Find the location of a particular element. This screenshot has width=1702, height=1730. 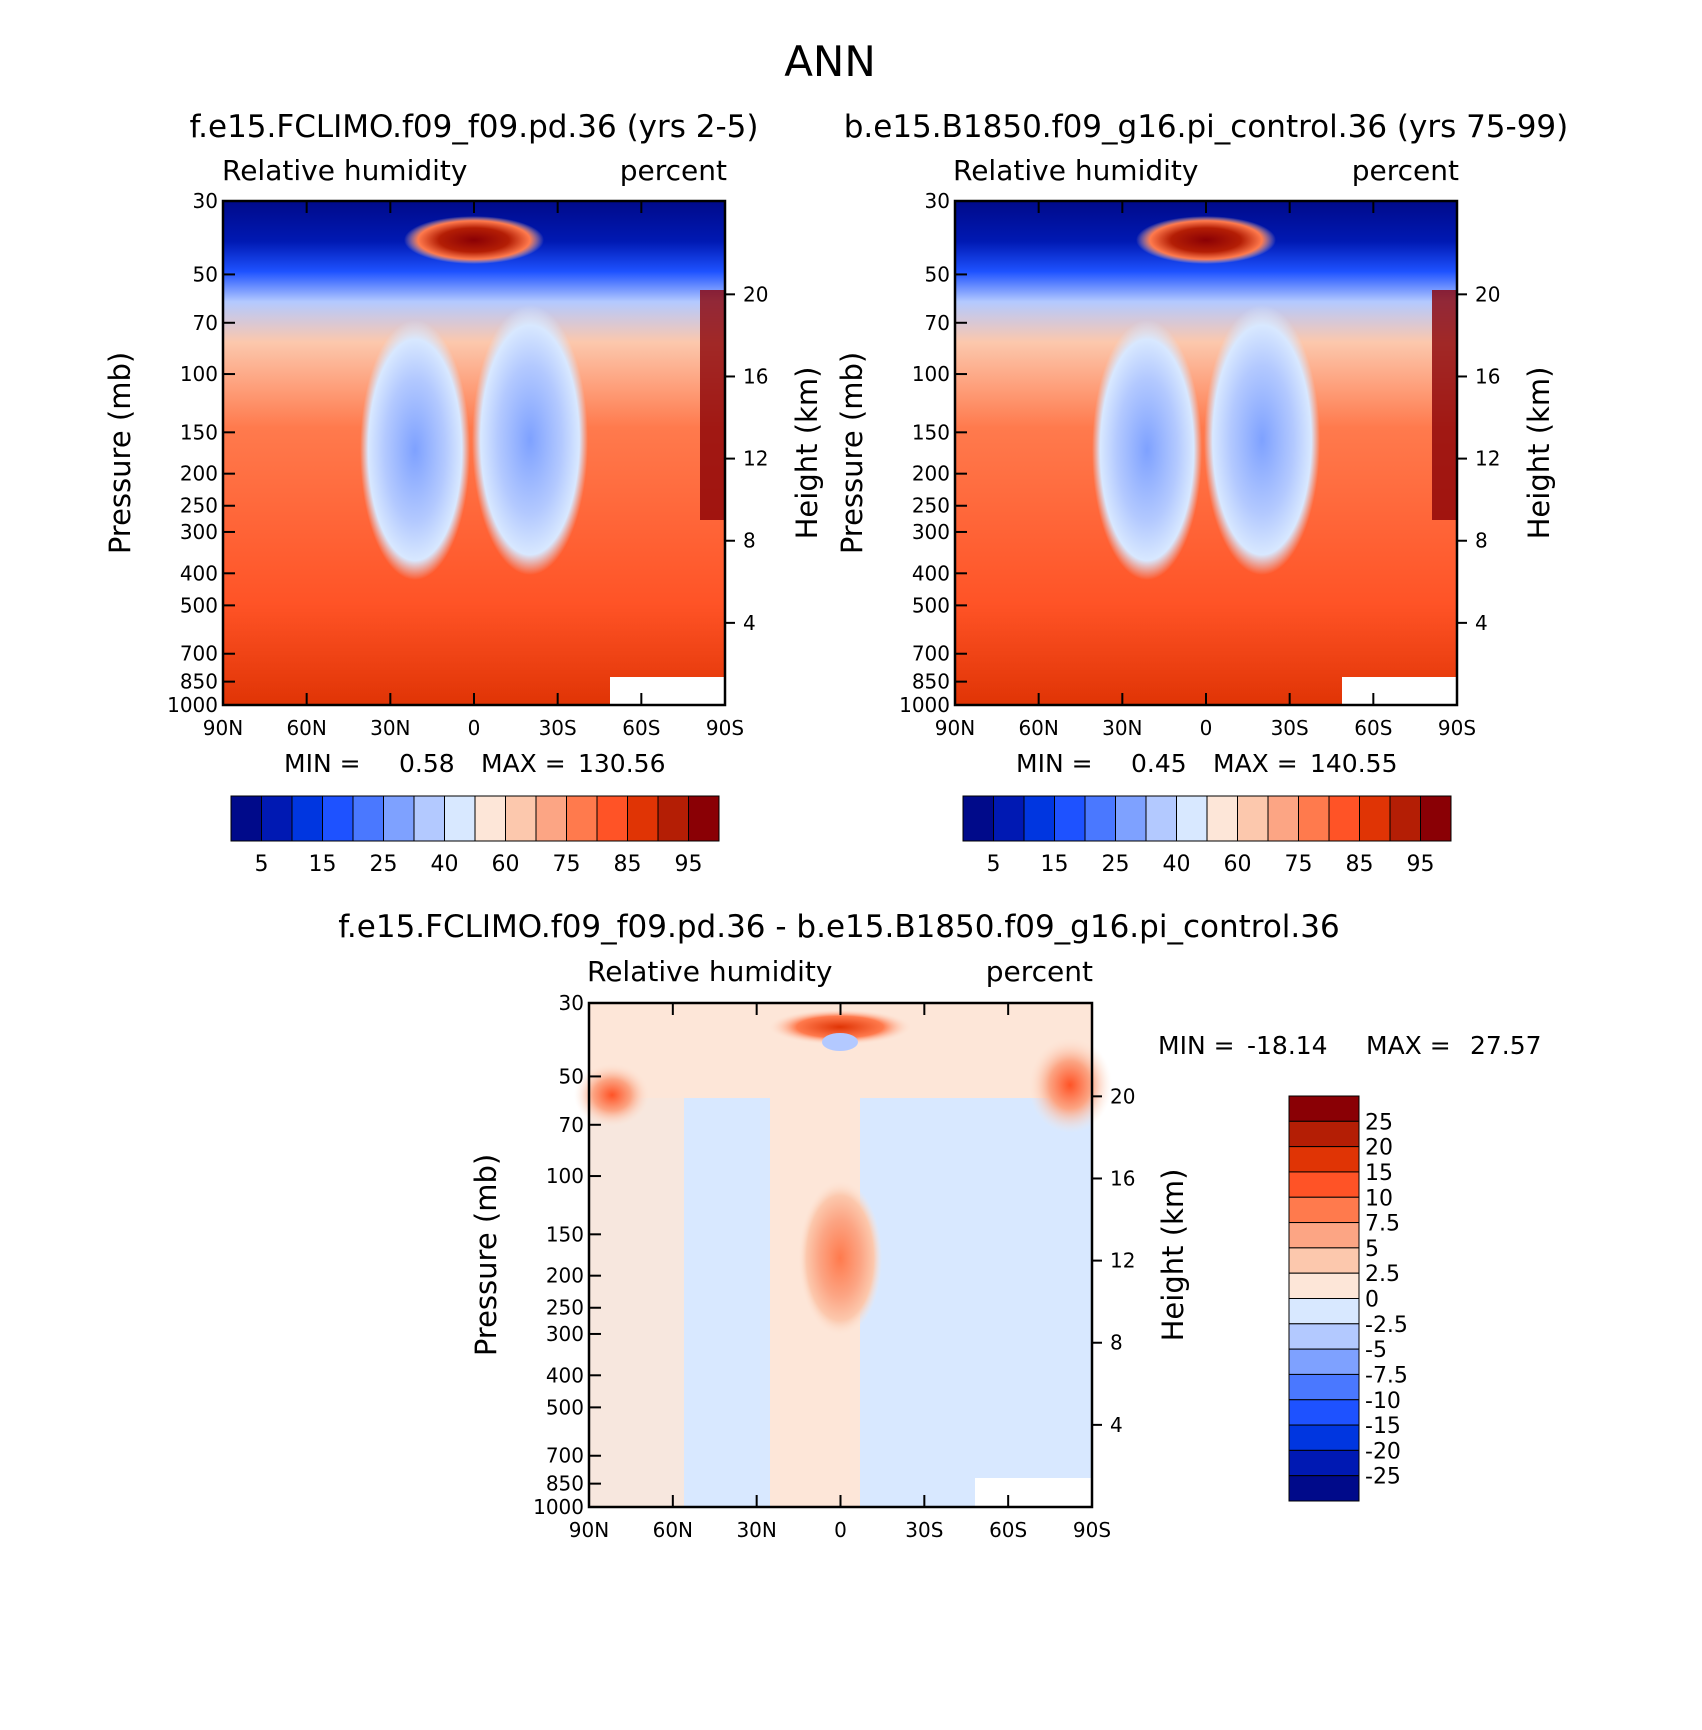

colorbar-label-7.5: 7.5 is located at coordinates (1382, 1224).